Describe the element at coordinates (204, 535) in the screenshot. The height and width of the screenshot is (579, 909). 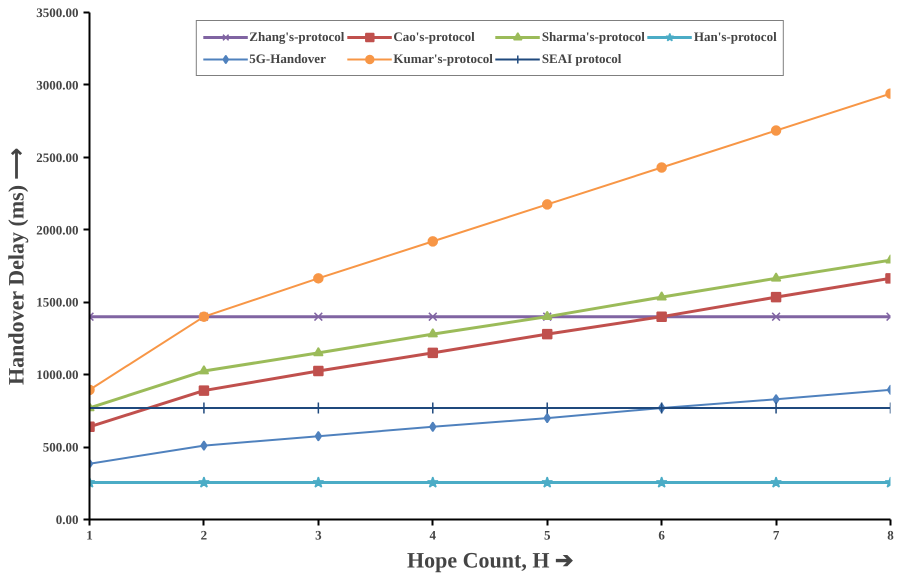
I see `x-tick-label: 2` at that location.